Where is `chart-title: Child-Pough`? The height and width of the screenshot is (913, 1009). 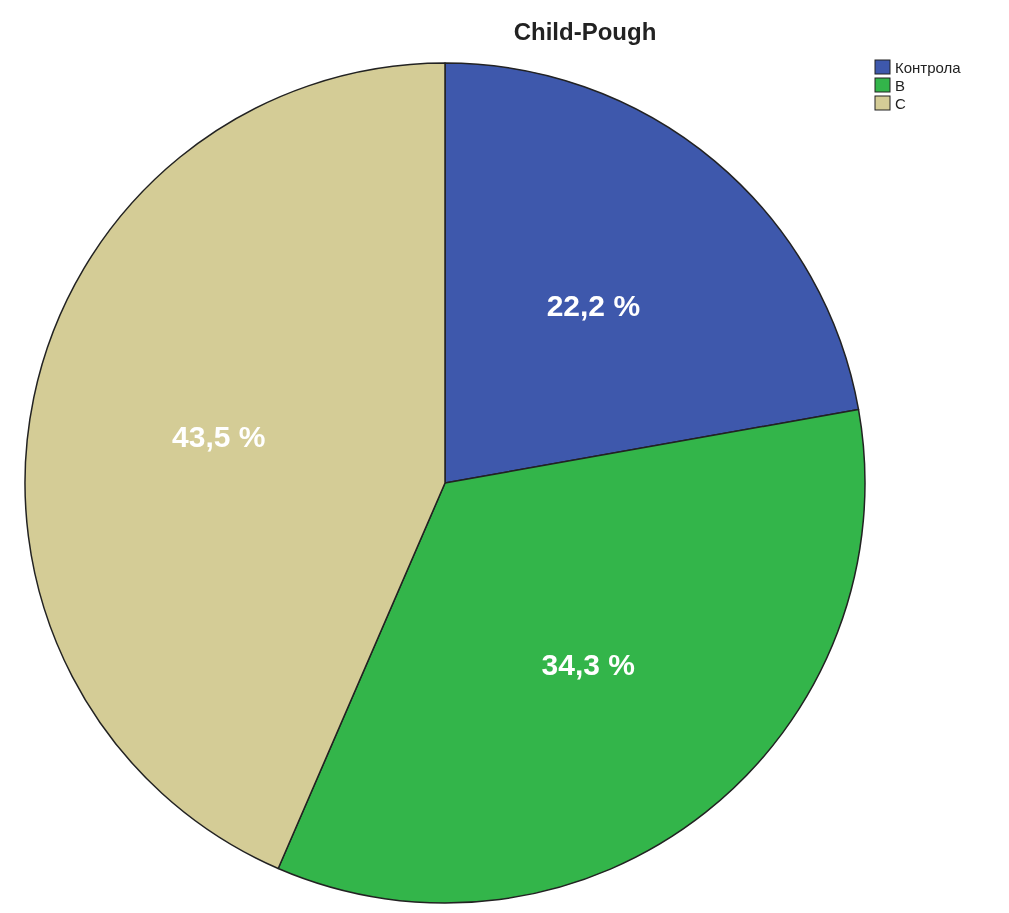
chart-title: Child-Pough is located at coordinates (585, 31).